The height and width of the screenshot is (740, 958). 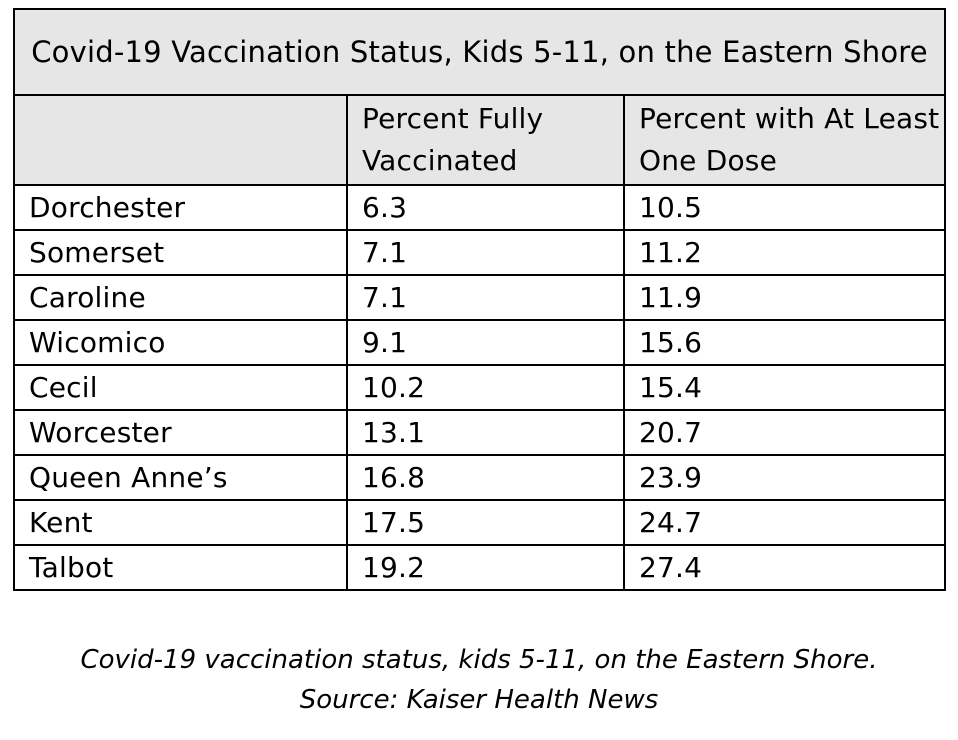 I want to click on one-dose-cell: 15.6, so click(x=784, y=342).